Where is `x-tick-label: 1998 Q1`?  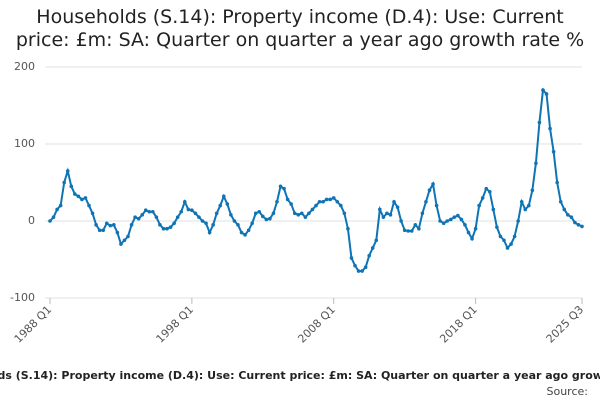 x-tick-label: 1998 Q1 is located at coordinates (175, 324).